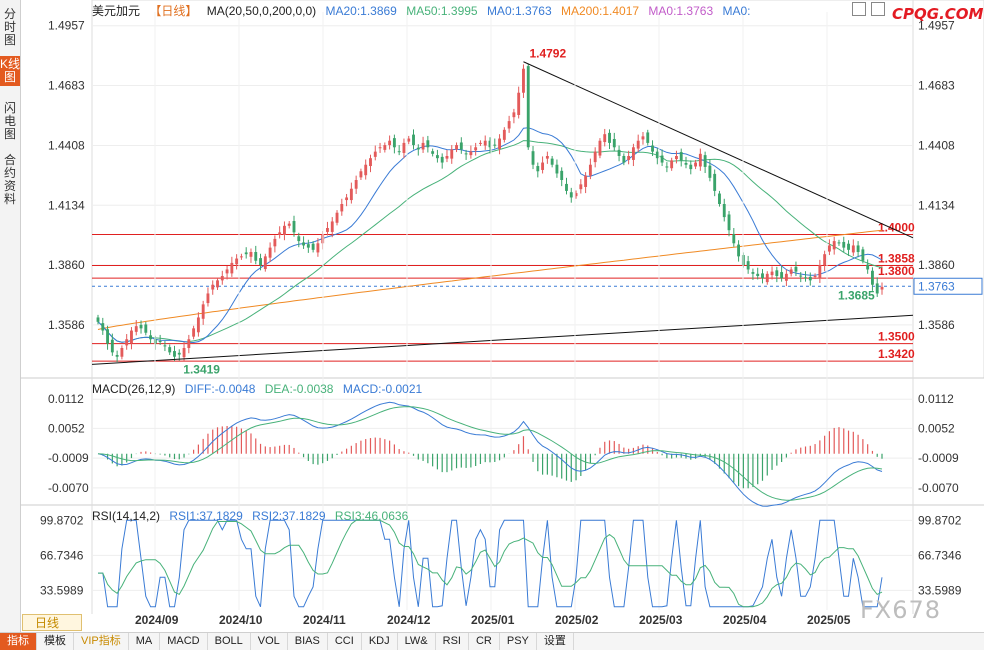 The height and width of the screenshot is (650, 984). Describe the element at coordinates (948, 286) in the screenshot. I see `current-price-tag` at that location.